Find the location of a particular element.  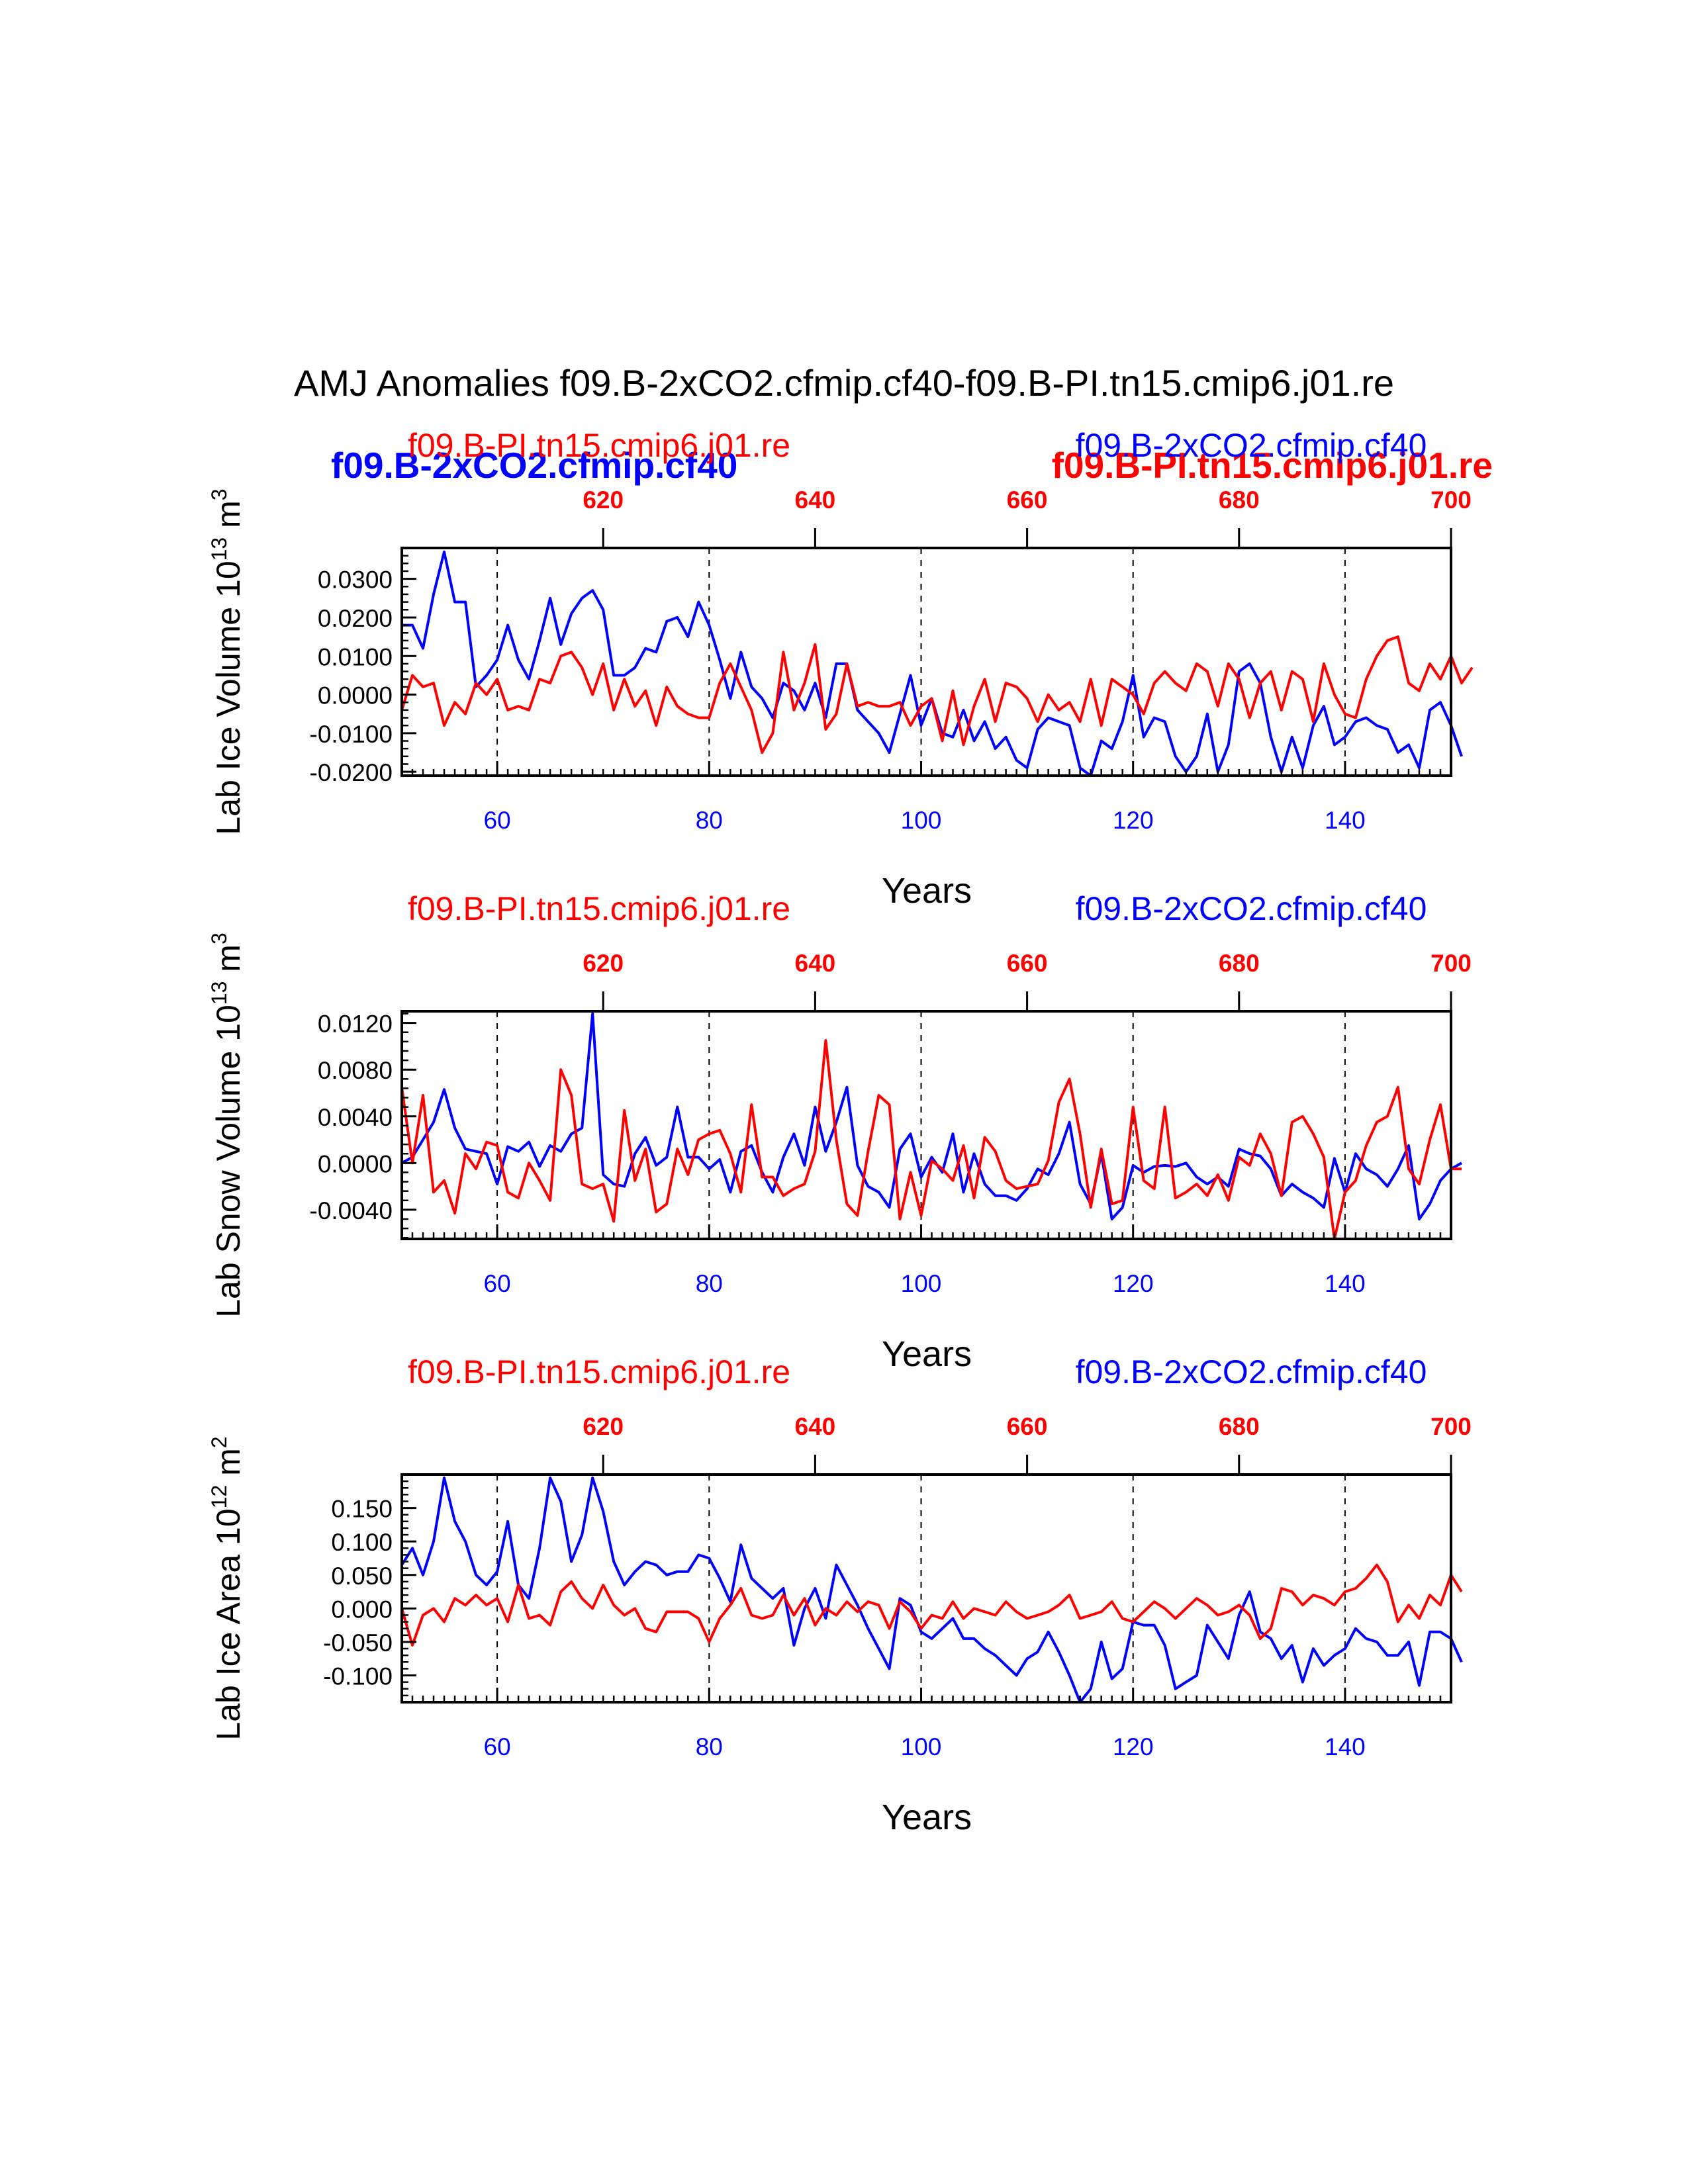

y-tick-label: 0.0300 is located at coordinates (355, 580).